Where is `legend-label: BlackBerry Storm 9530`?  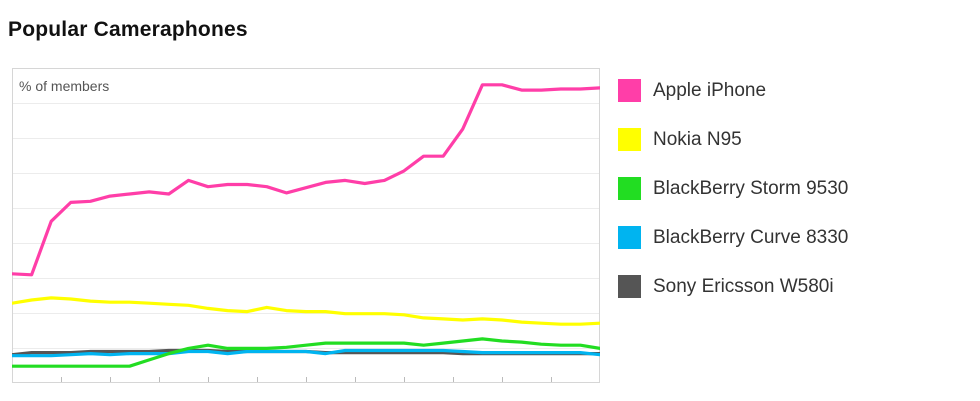
legend-label: BlackBerry Storm 9530 is located at coordinates (751, 188).